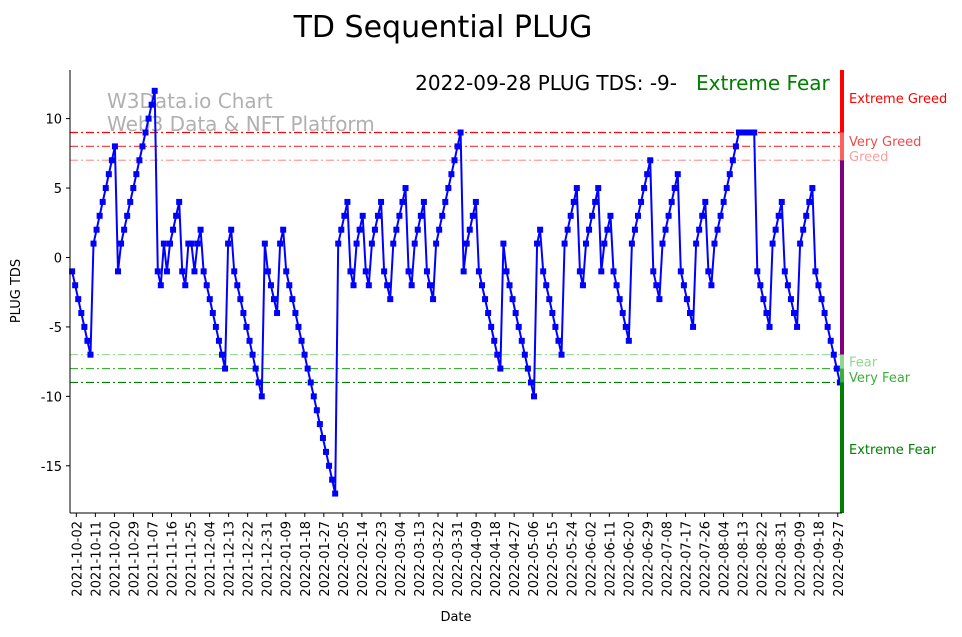 This screenshot has width=962, height=637. Describe the element at coordinates (842, 291) in the screenshot. I see `zone-bar` at that location.